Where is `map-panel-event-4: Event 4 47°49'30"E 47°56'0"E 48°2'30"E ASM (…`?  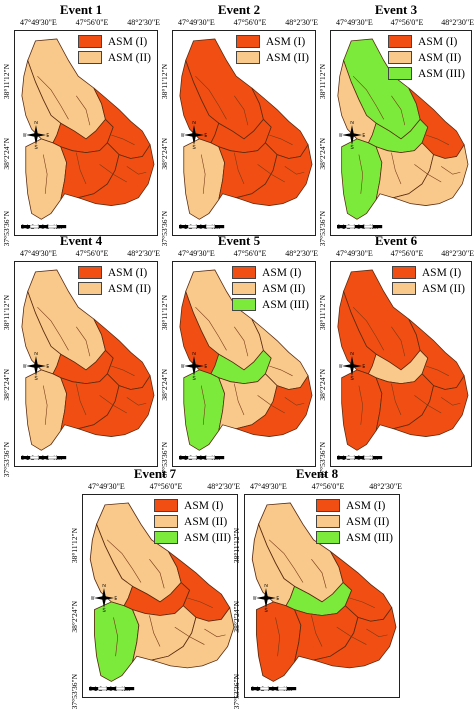
map-panel-event-4: Event 4 47°49'30"E 47°56'0"E 48°2'30"E ASM (… is located at coordinates (81, 355).